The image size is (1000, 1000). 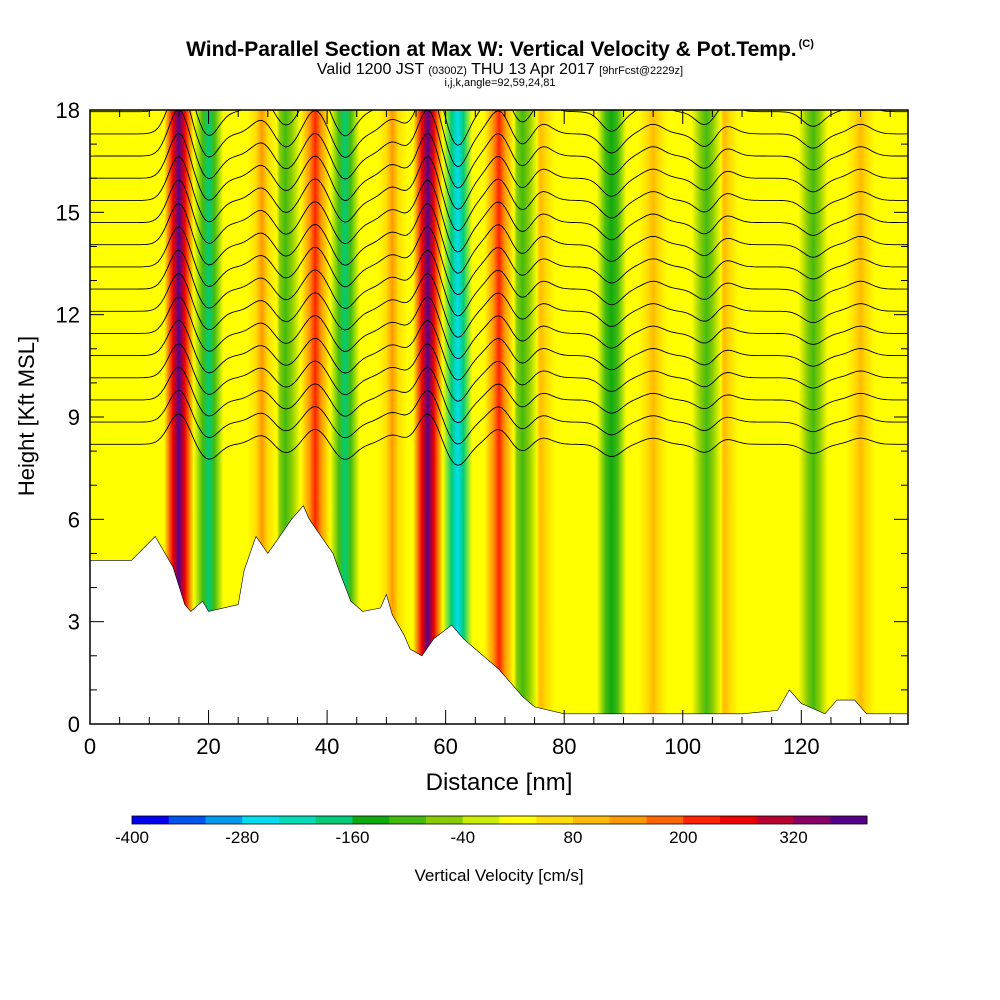 I want to click on colorbar-tick-label: -400, so click(x=132, y=837).